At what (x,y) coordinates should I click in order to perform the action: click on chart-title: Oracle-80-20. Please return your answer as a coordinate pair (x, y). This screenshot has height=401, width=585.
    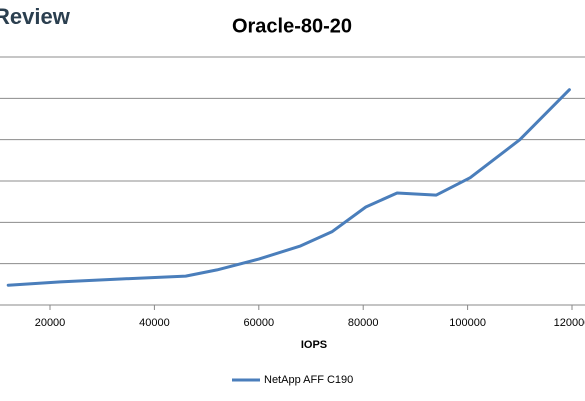
    Looking at the image, I should click on (292, 26).